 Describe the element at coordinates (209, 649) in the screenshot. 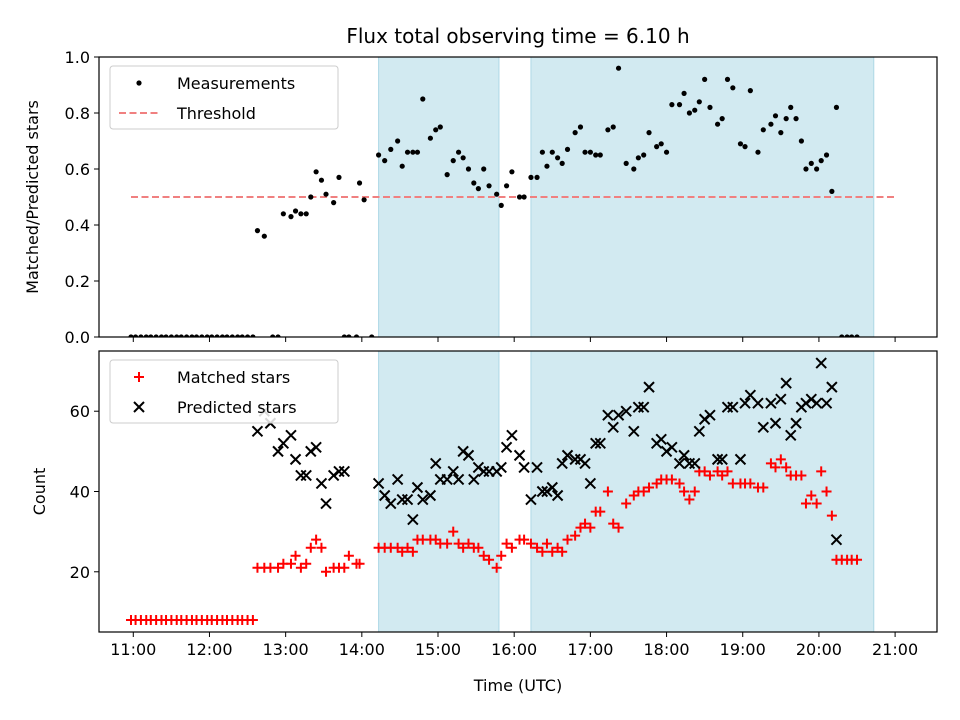

I see `x-tick-label: 12:00` at that location.